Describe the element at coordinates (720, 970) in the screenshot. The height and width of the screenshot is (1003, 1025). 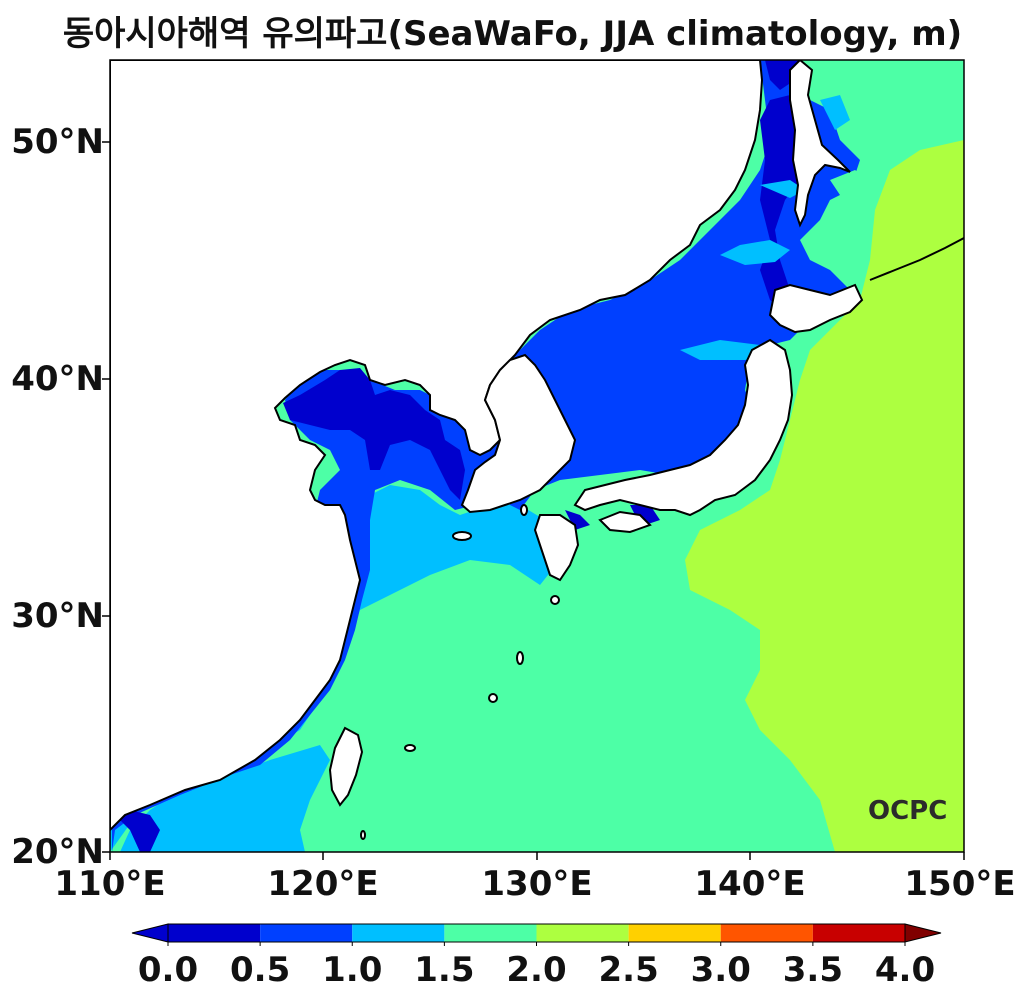
I see `colorbar-tick-label: 3.0` at that location.